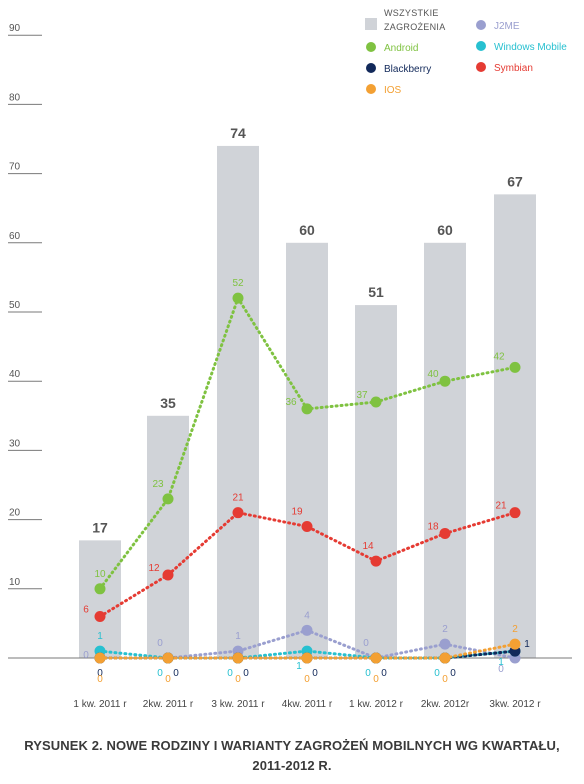 The image size is (584, 784). What do you see at coordinates (168, 704) in the screenshot?
I see `x-tick-label: 2kw. 2011 r` at bounding box center [168, 704].